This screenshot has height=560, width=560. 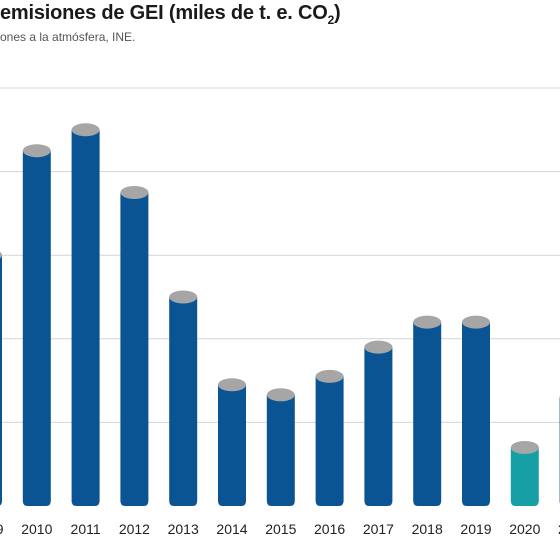 What do you see at coordinates (559, 529) in the screenshot?
I see `x-tick-label-2021: 2021` at bounding box center [559, 529].